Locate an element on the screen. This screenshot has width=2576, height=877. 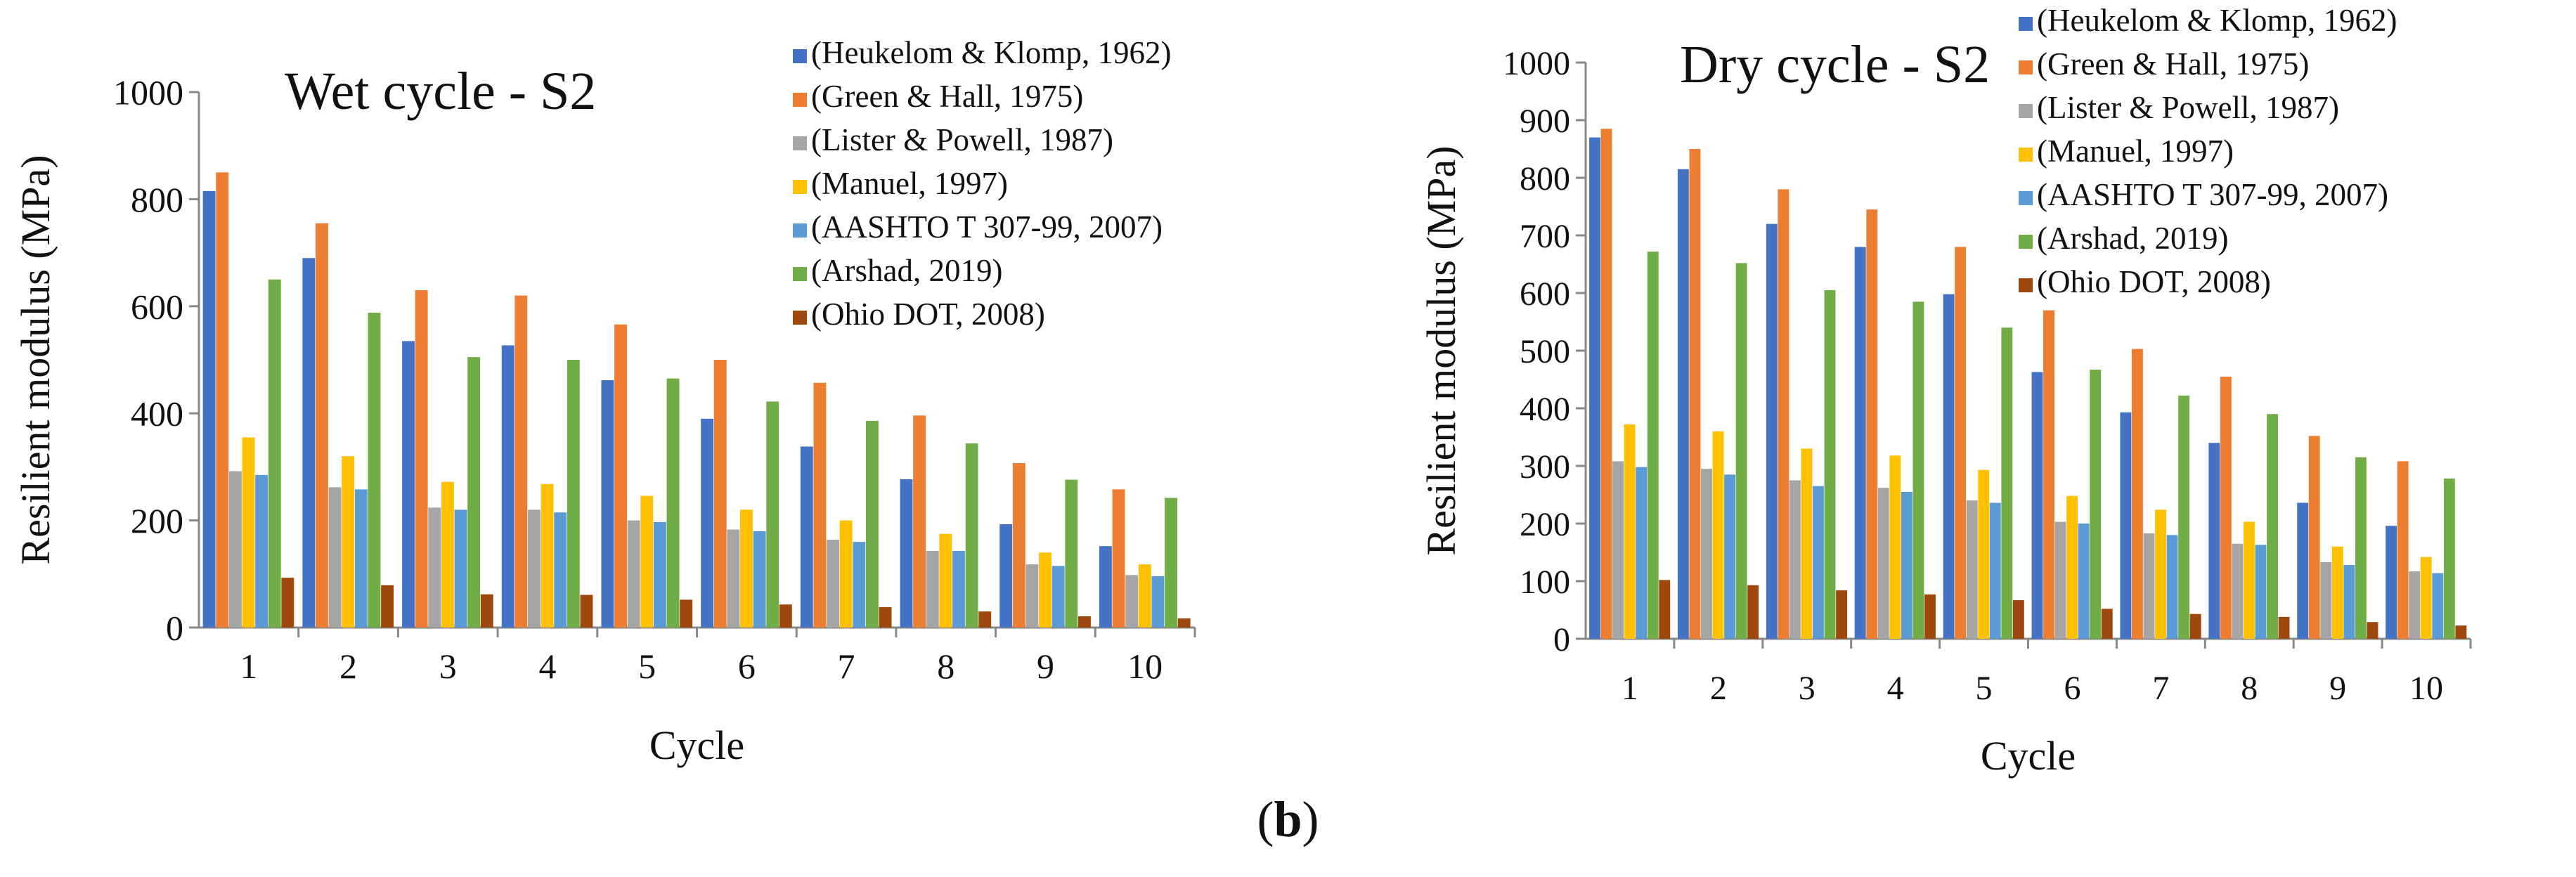
chart-title: Dry cycle - S2 is located at coordinates (1835, 64).